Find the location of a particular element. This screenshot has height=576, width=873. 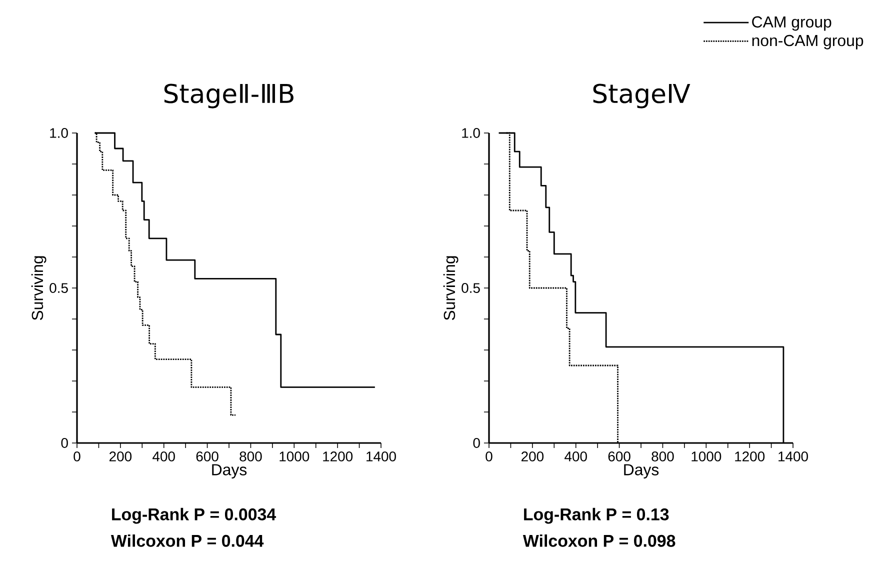

text: Wilcoxon P = 0.044 is located at coordinates (187, 540).